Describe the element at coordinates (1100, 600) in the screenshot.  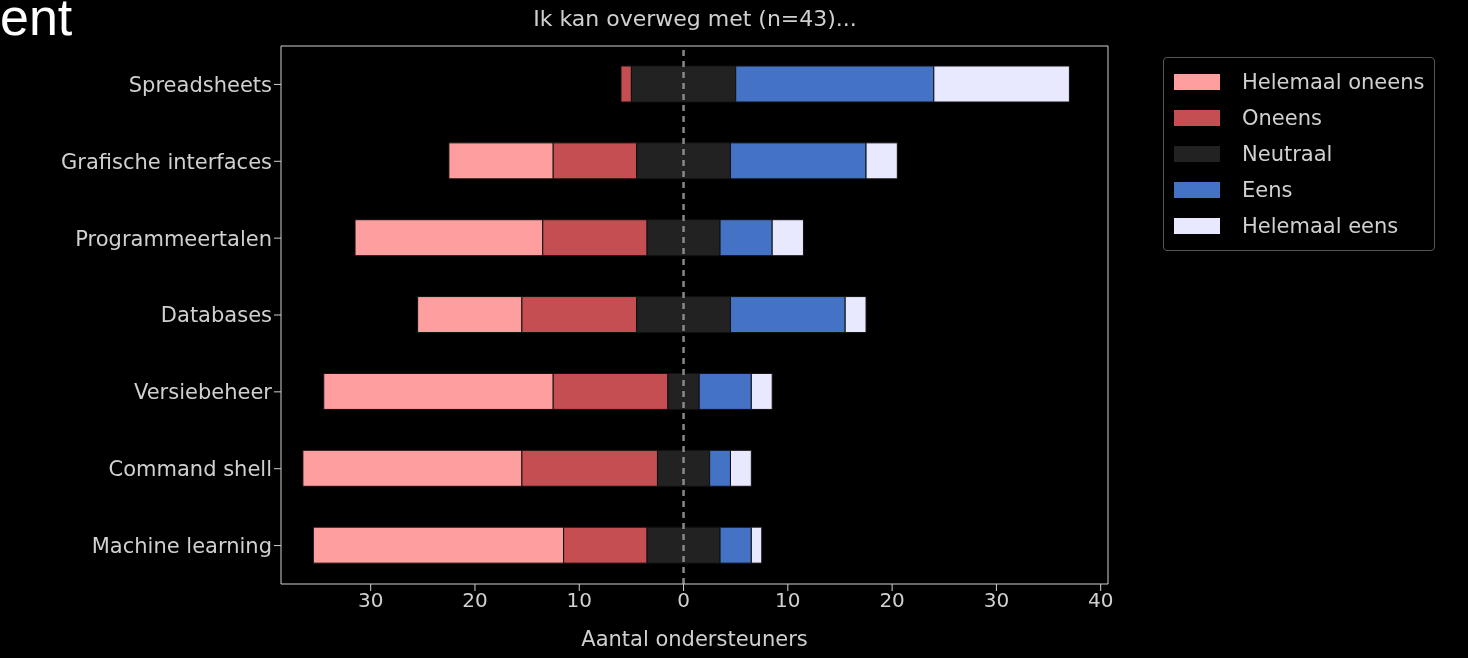
I see `x-tick-label: 40` at that location.